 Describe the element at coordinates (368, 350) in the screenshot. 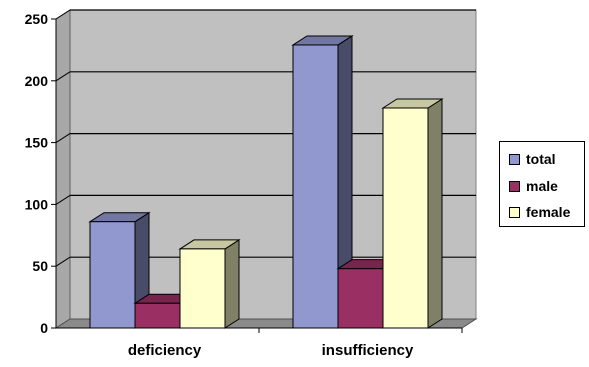

I see `x-tick-label-insufficiency: insufficiency` at that location.